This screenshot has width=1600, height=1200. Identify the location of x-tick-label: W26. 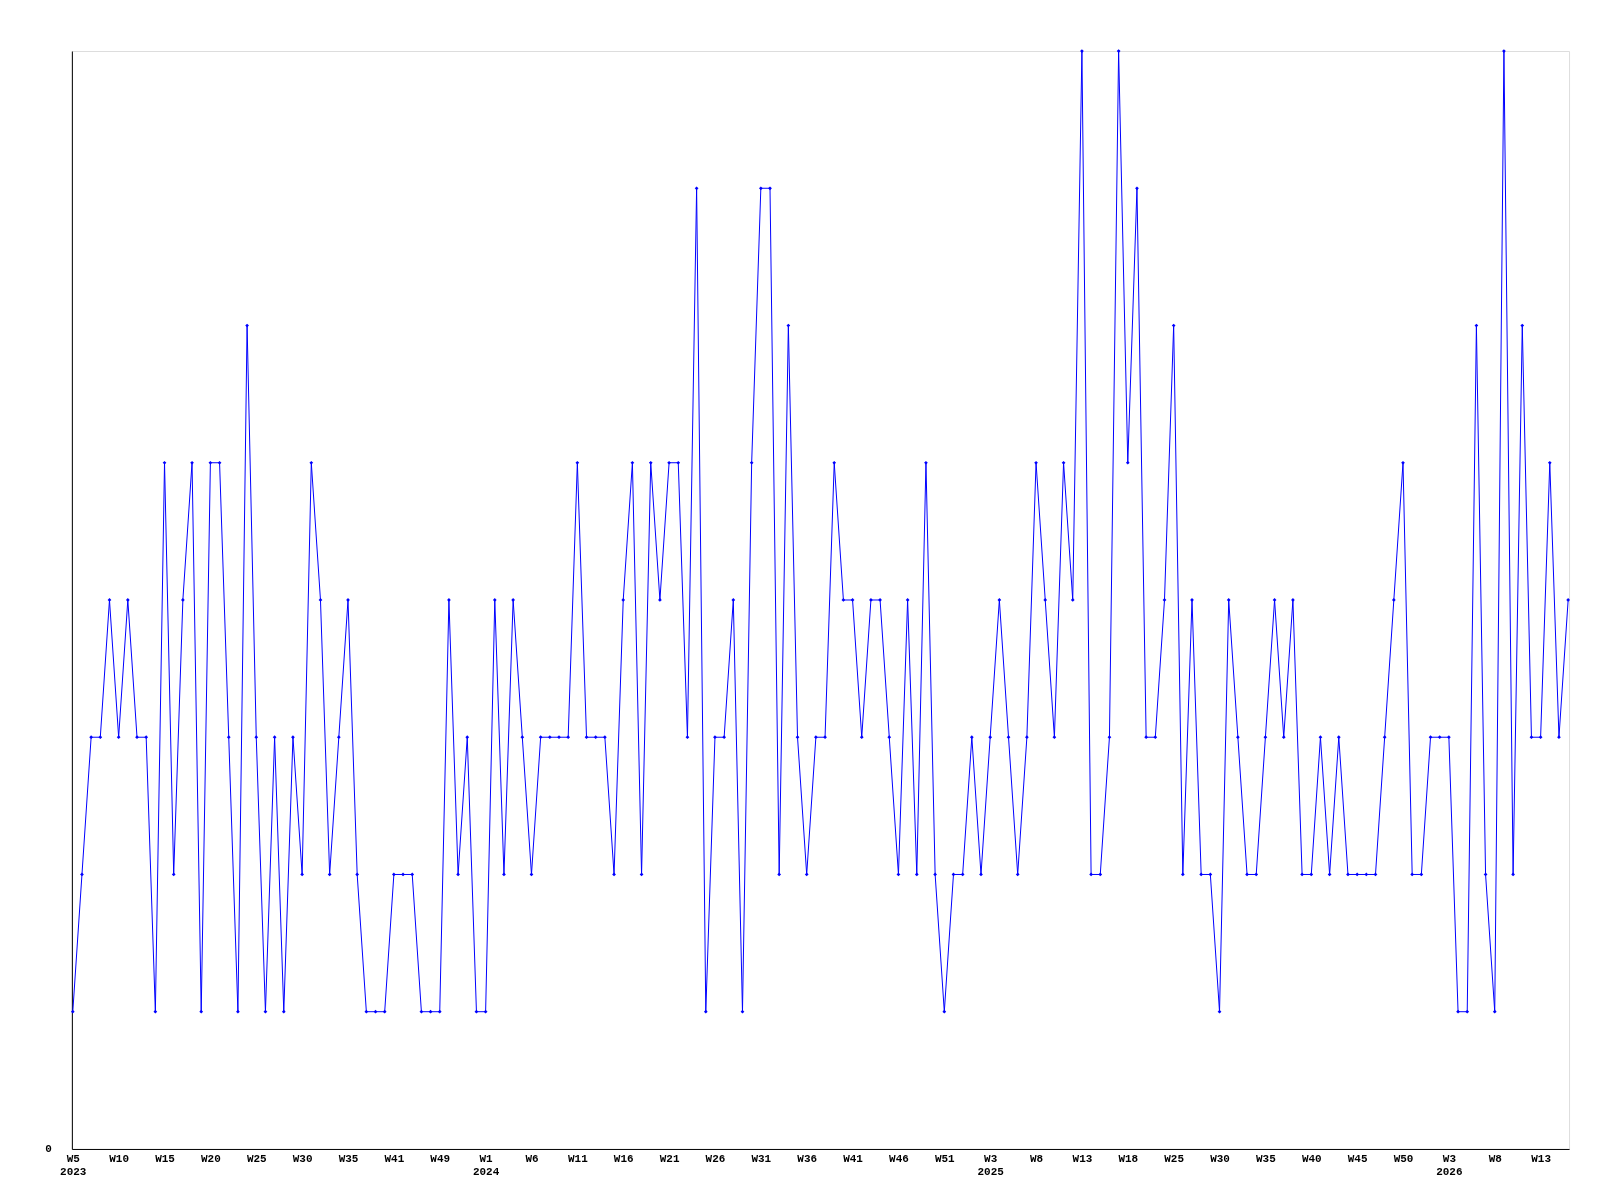
(715, 1159).